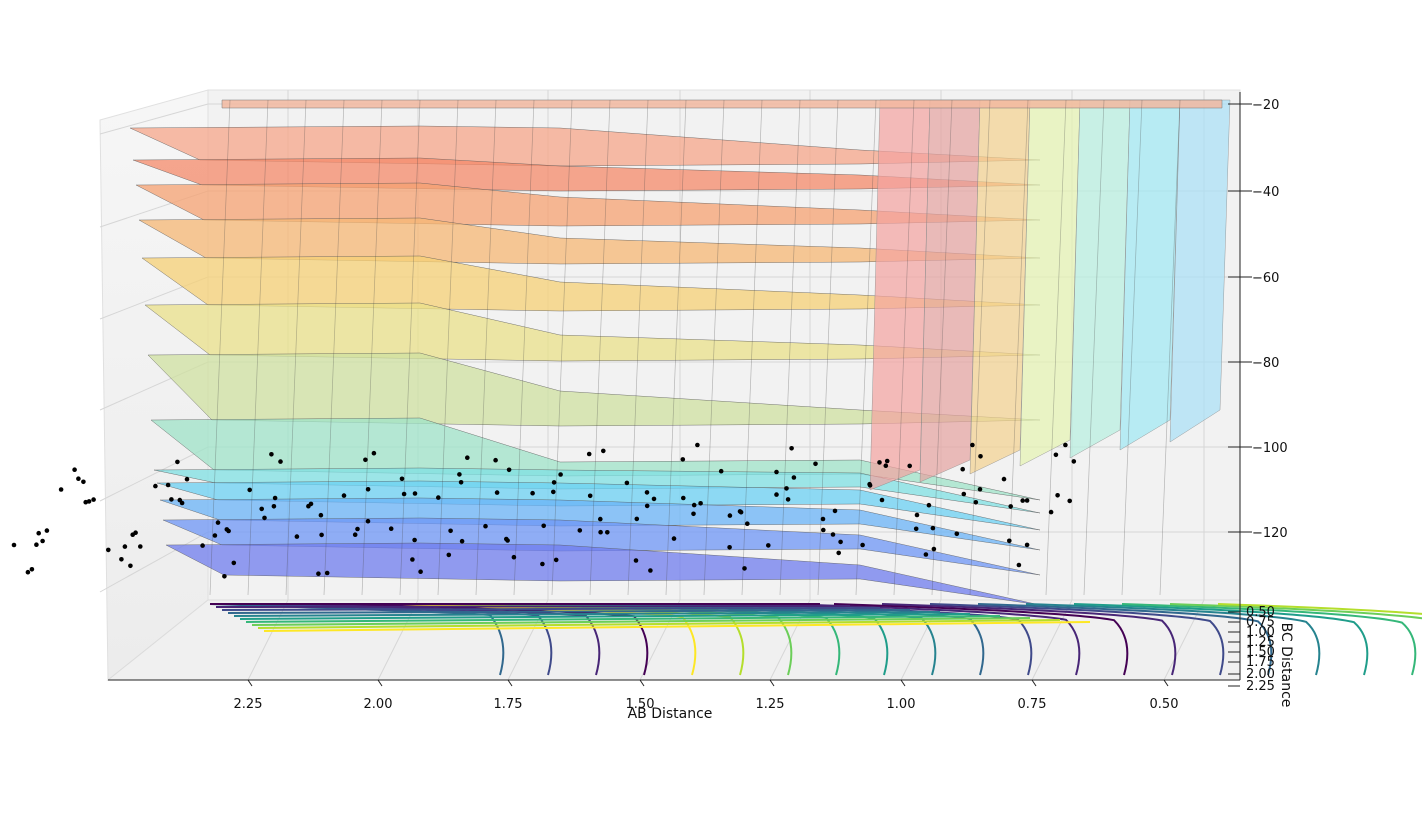 This screenshot has height=819, width=1422. Describe the element at coordinates (1260, 632) in the screenshot. I see `y-tick-label: 1.00` at that location.